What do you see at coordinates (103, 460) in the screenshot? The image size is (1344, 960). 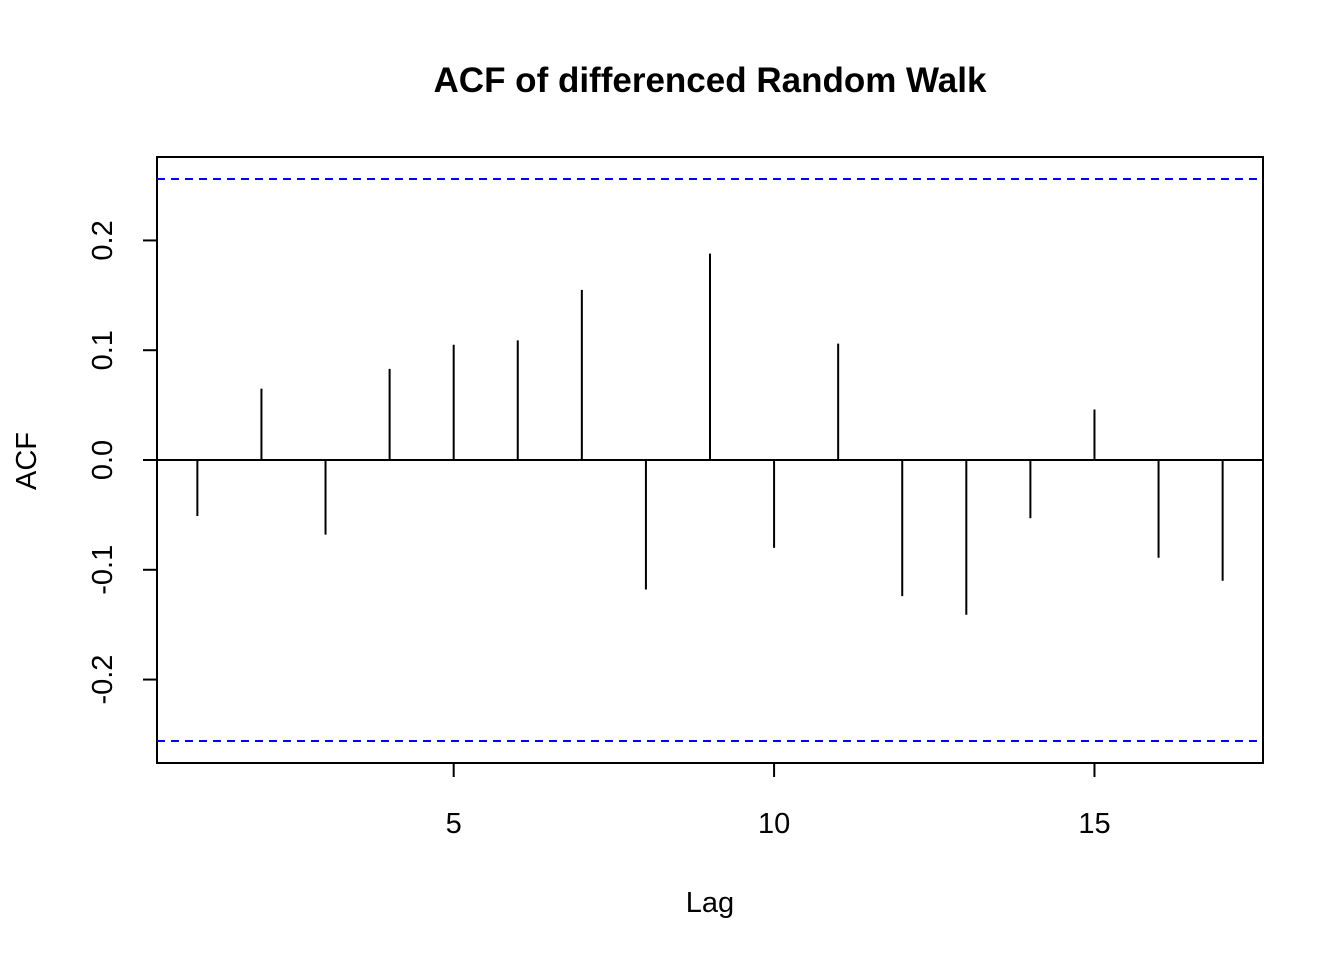 I see `y-tick-label: 0.0` at bounding box center [103, 460].